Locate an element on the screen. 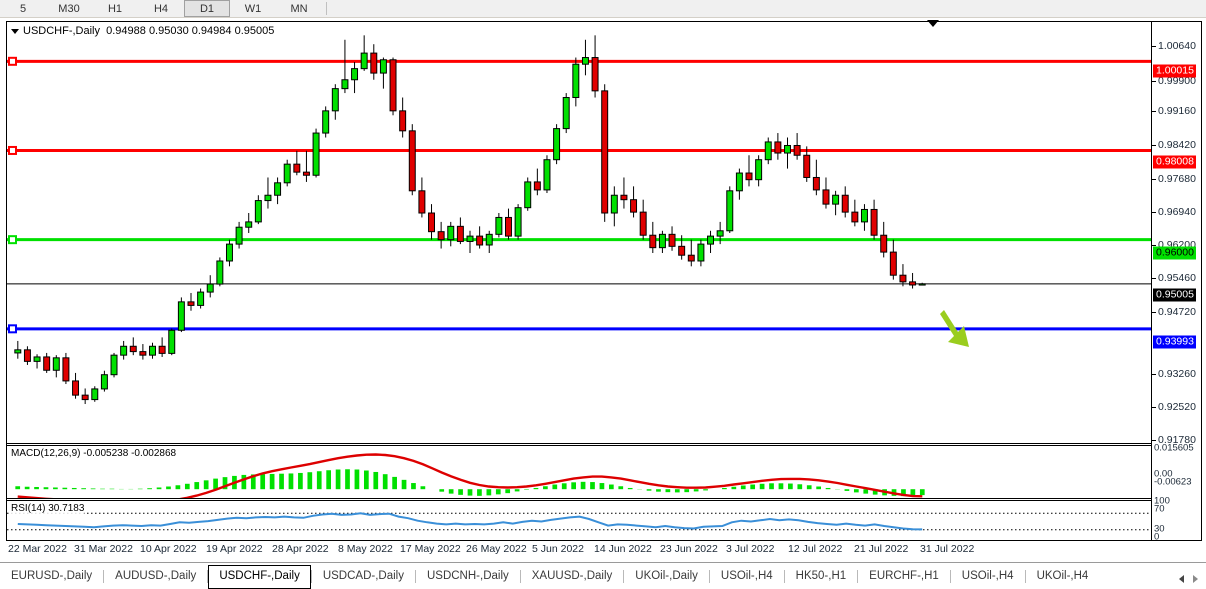  date-axis-label: 19 Apr 2022 is located at coordinates (234, 549).